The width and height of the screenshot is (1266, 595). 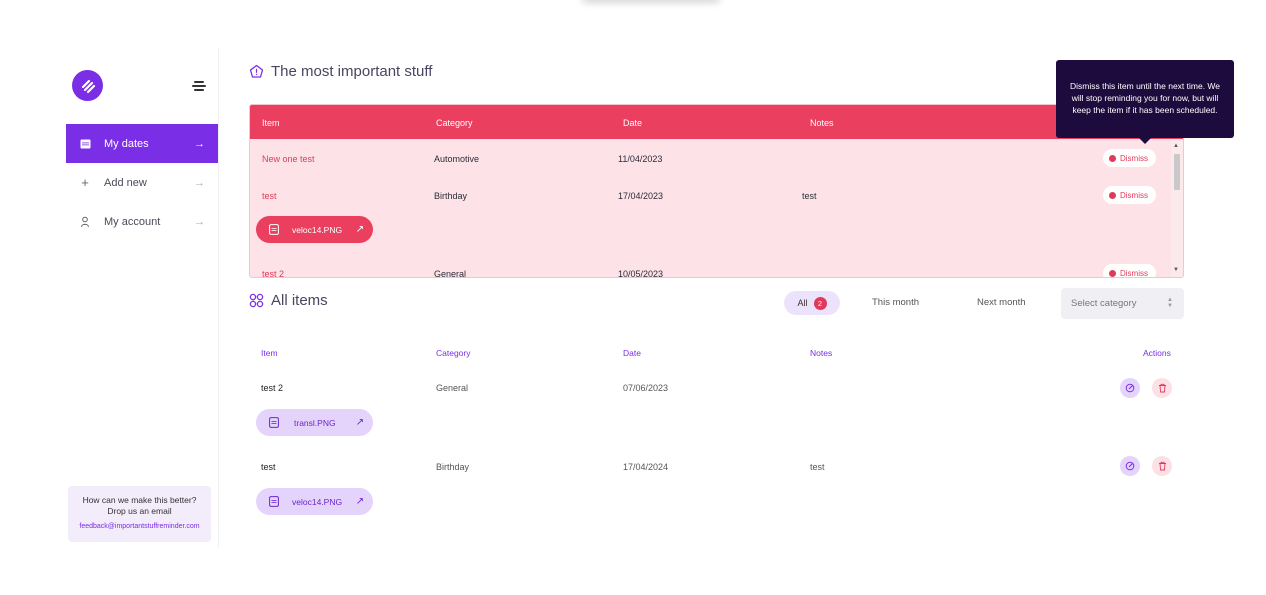 What do you see at coordinates (820, 303) in the screenshot?
I see `count-badge: 2` at bounding box center [820, 303].